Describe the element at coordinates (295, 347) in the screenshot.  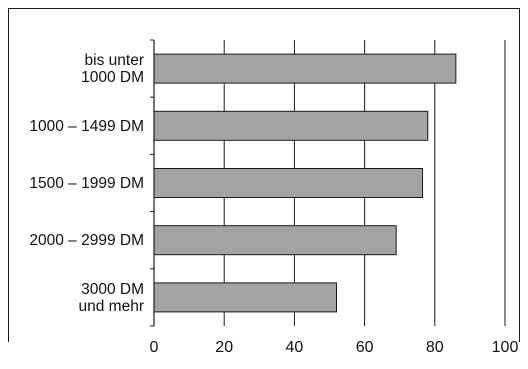
I see `x-tick-label: 40` at that location.